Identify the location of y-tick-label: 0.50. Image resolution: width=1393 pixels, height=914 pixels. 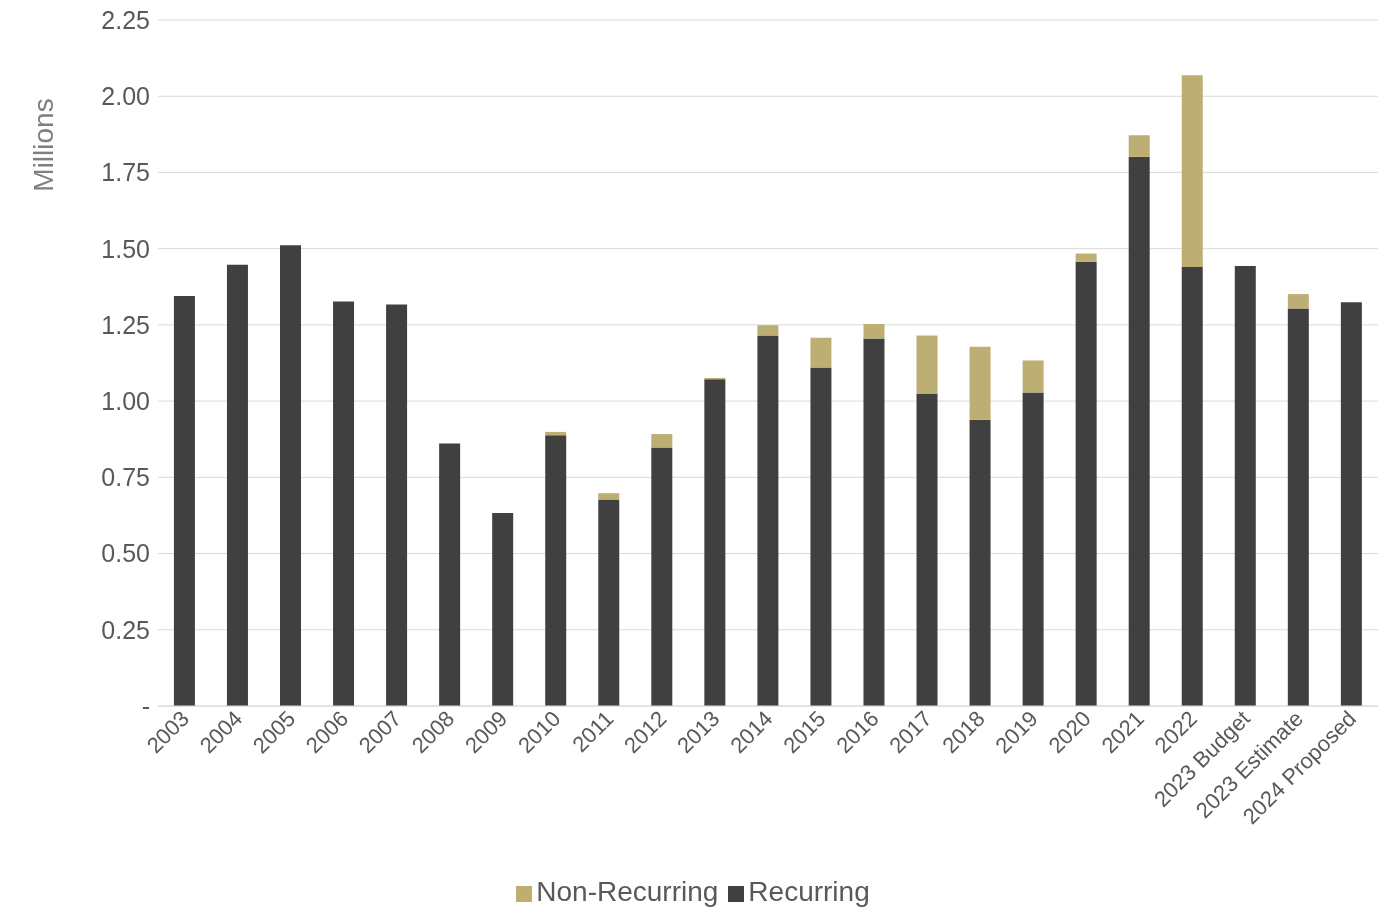
(125, 553).